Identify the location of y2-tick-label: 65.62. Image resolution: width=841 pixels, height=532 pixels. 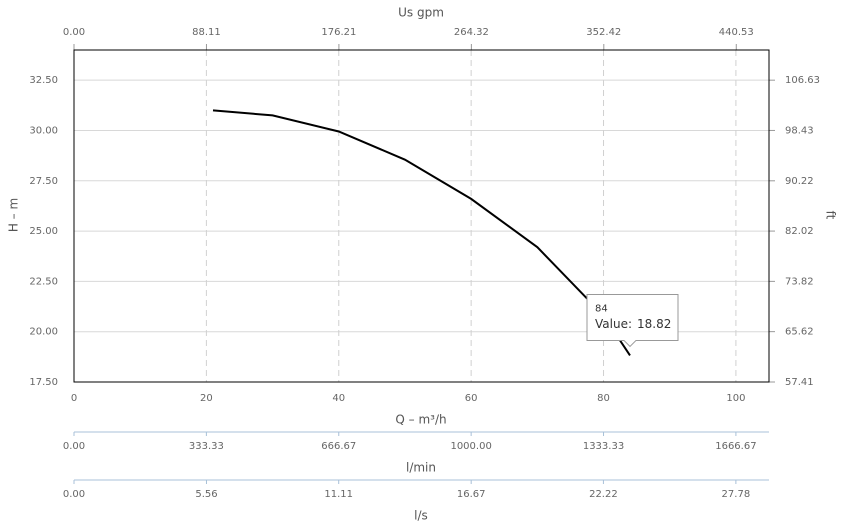
(799, 332).